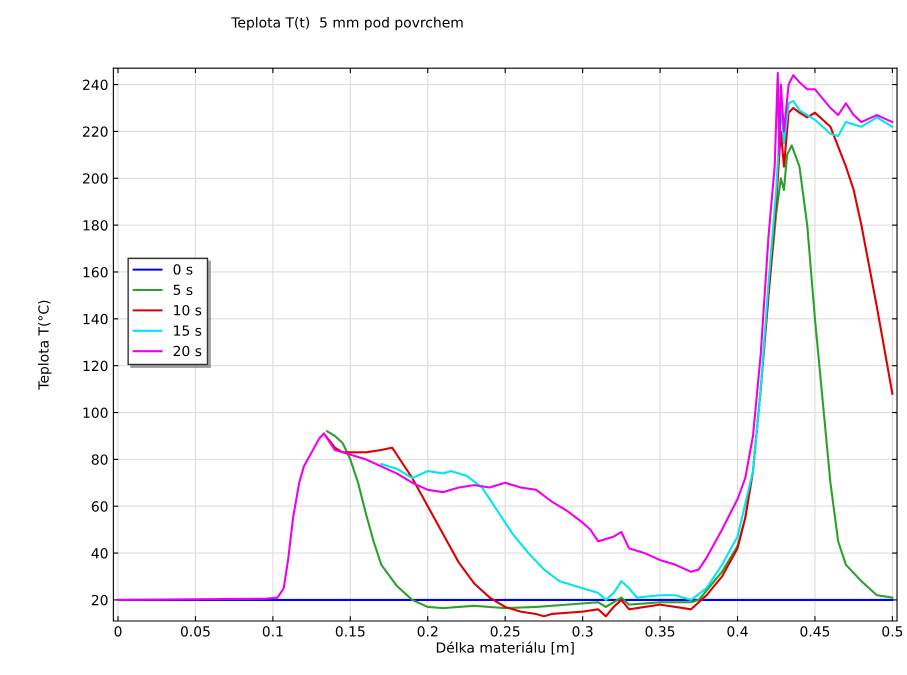 This screenshot has width=907, height=675. What do you see at coordinates (95, 178) in the screenshot?
I see `y-tick-label: 200` at bounding box center [95, 178].